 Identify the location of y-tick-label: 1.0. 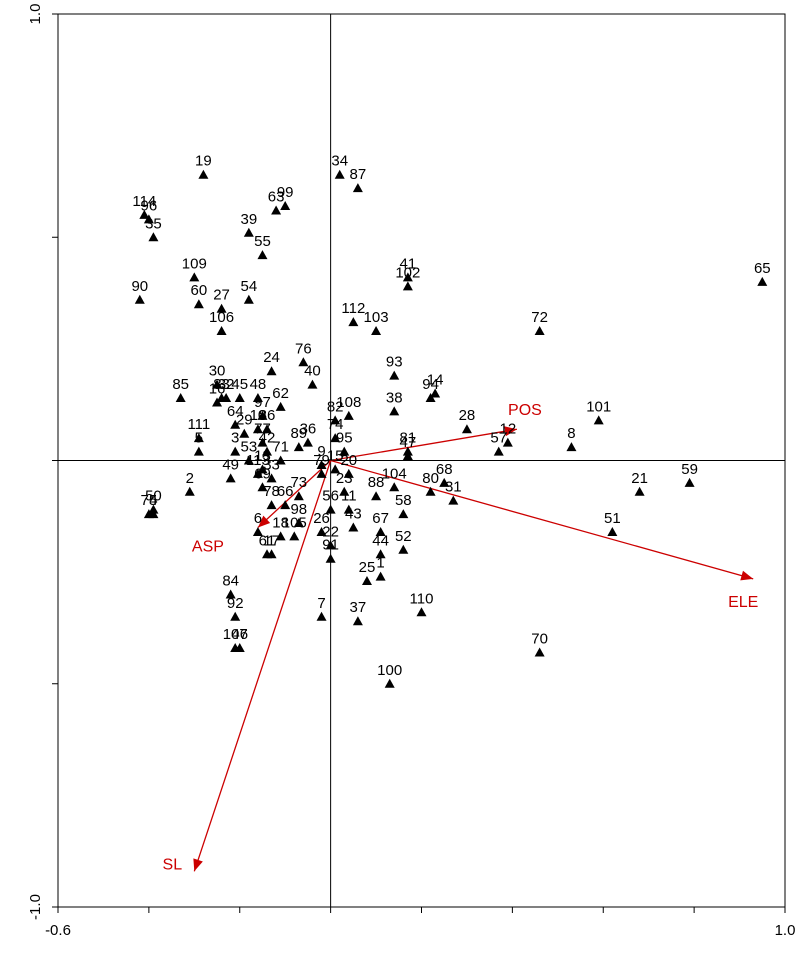
(35, 14).